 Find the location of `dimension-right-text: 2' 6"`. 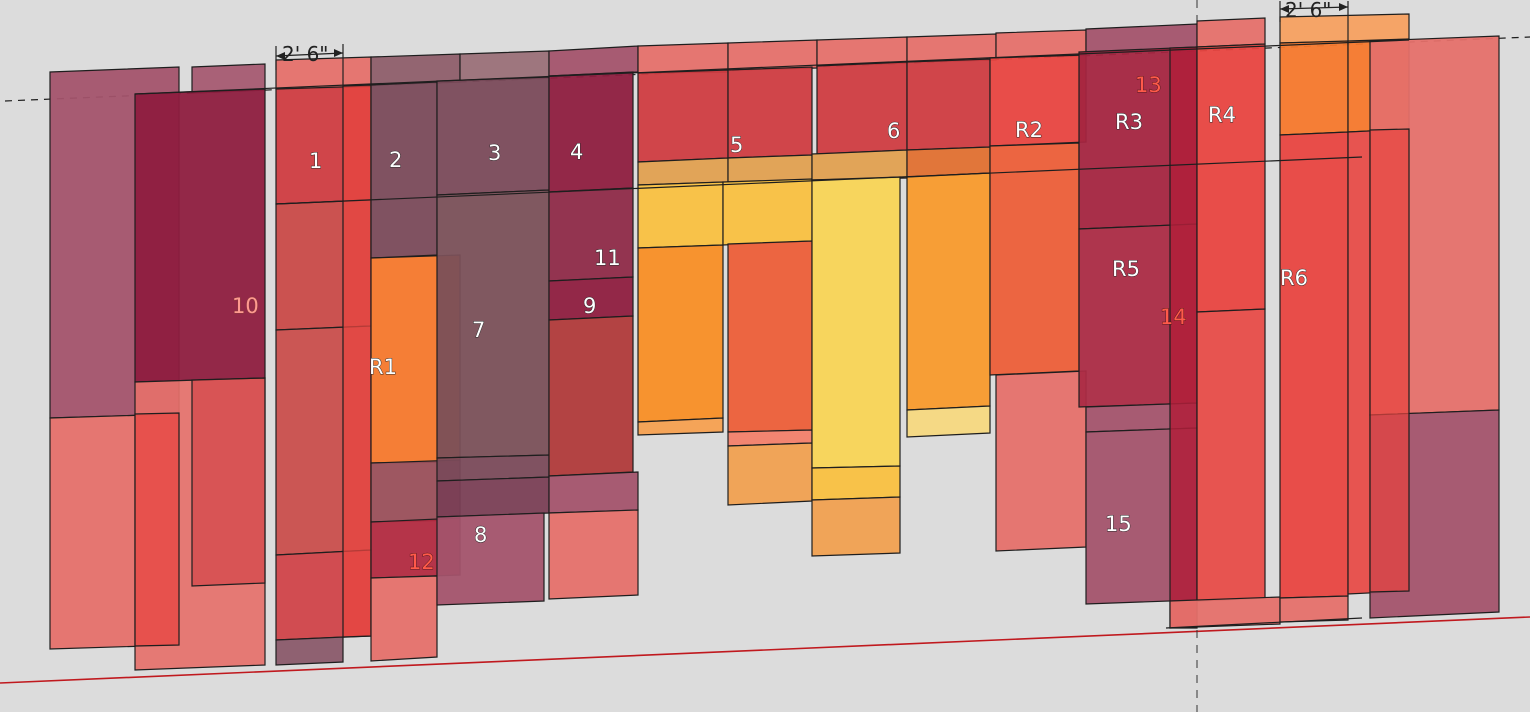

dimension-right-text: 2' 6" is located at coordinates (1308, 11).